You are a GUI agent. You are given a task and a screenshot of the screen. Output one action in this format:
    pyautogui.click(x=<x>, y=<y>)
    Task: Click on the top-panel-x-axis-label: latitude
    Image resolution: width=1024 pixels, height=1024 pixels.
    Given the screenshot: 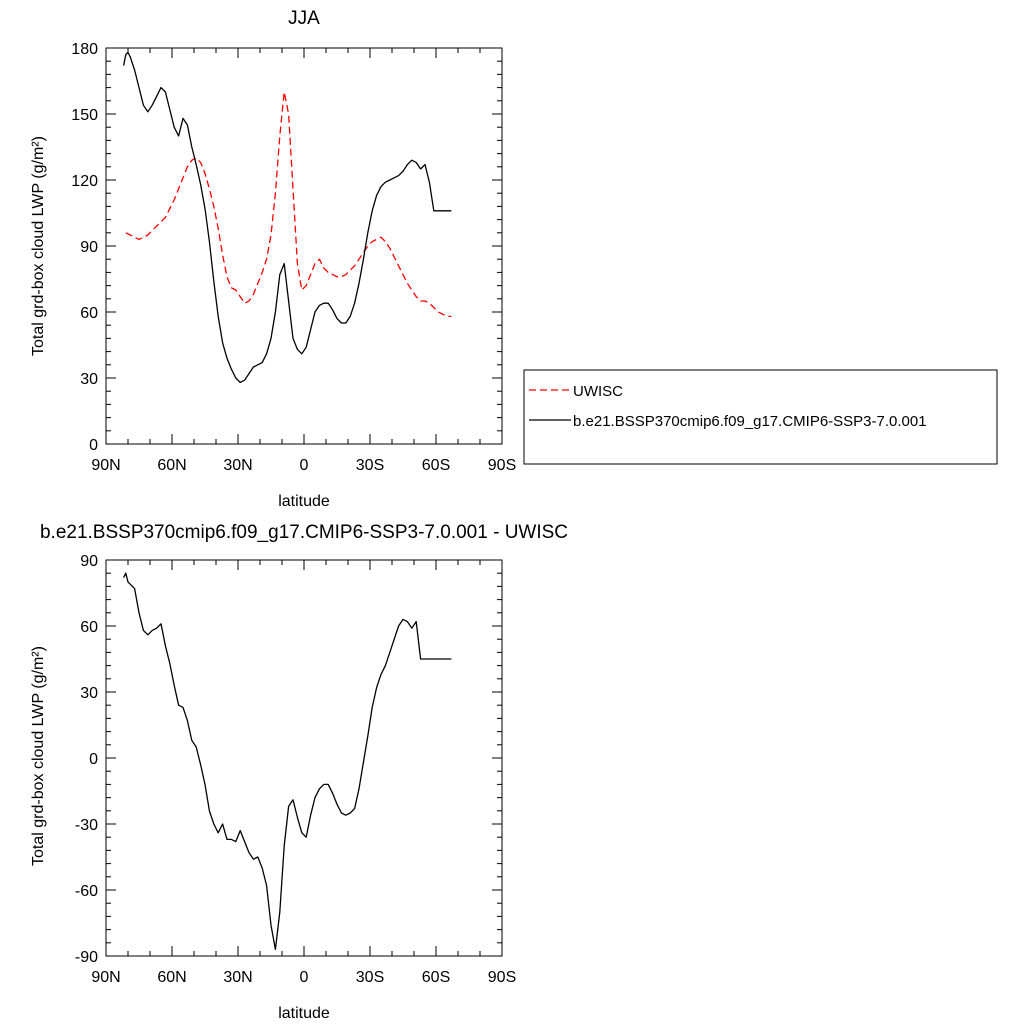 What is the action you would take?
    pyautogui.click(x=304, y=501)
    